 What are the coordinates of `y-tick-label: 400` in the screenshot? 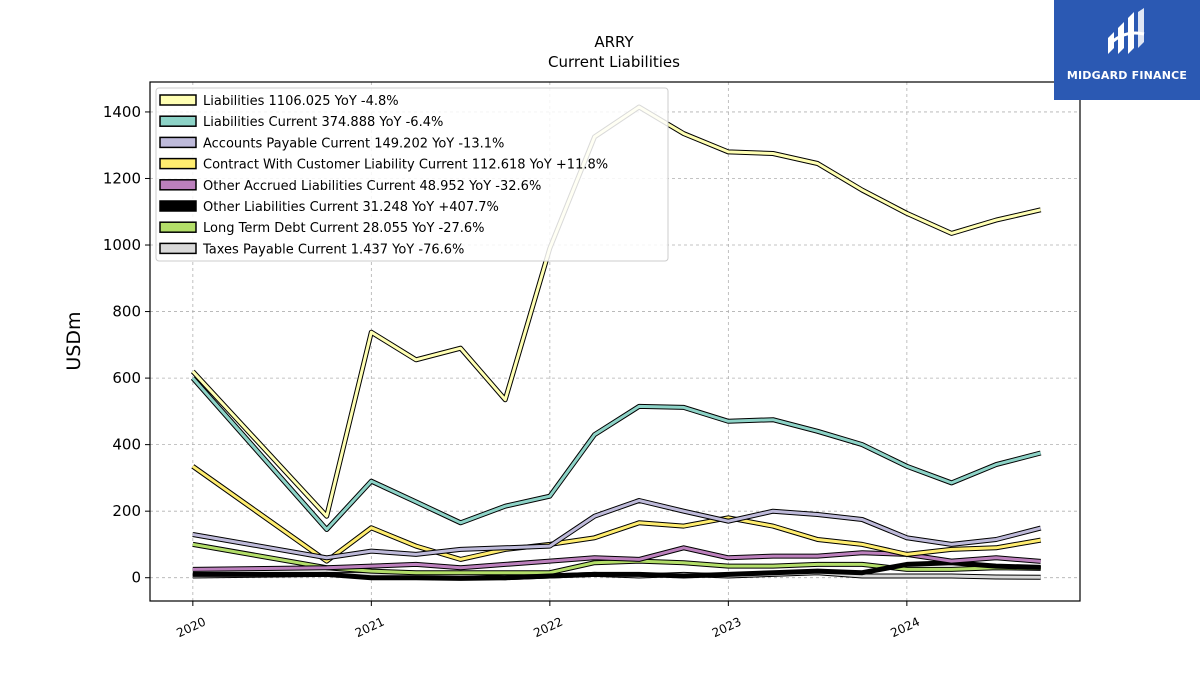 It's located at (126, 445).